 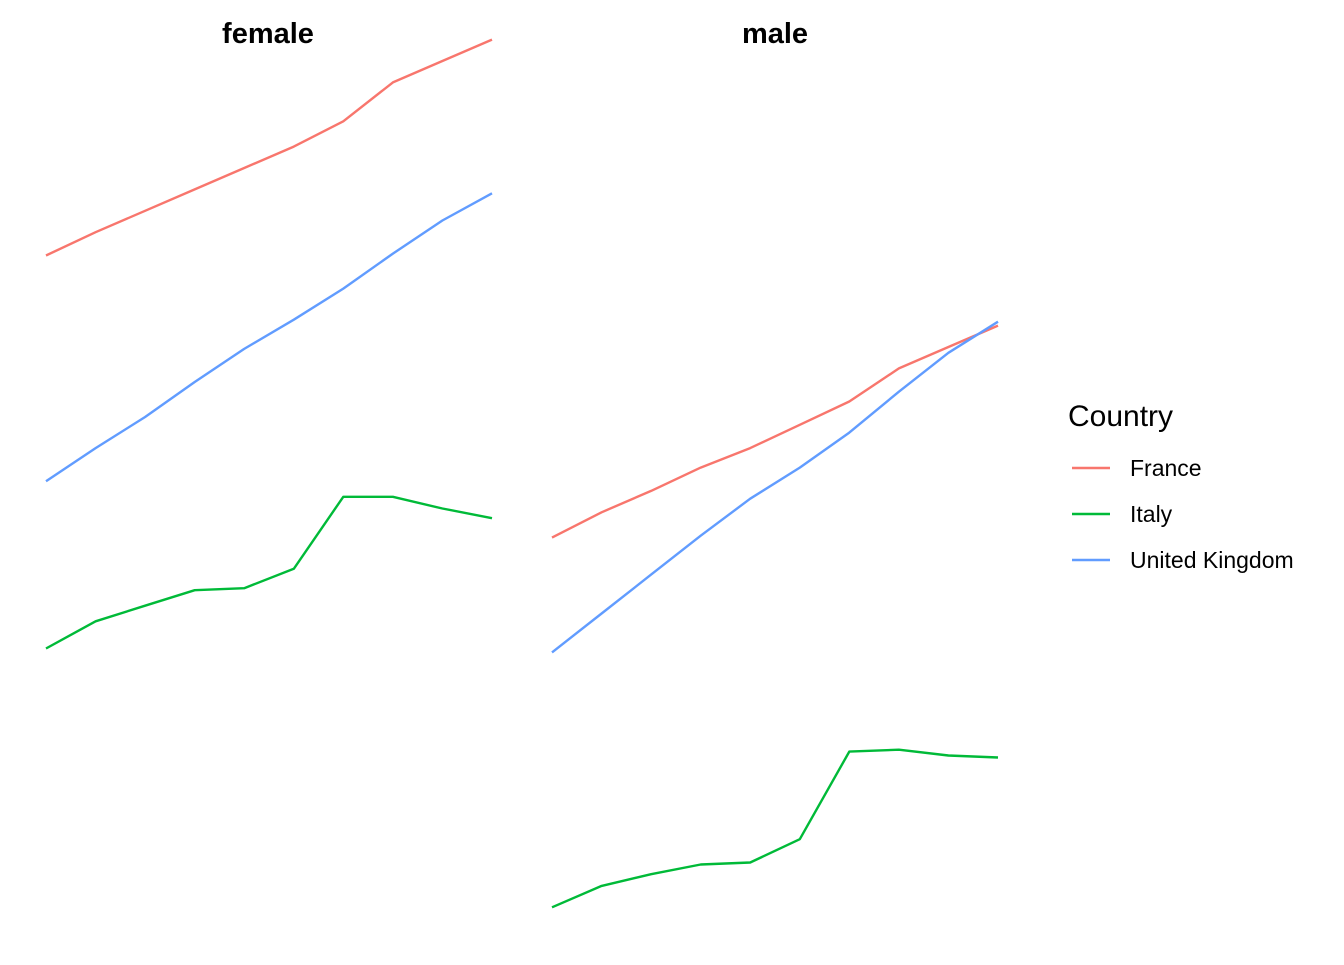 What do you see at coordinates (1151, 514) in the screenshot?
I see `legend-label: Italy` at bounding box center [1151, 514].